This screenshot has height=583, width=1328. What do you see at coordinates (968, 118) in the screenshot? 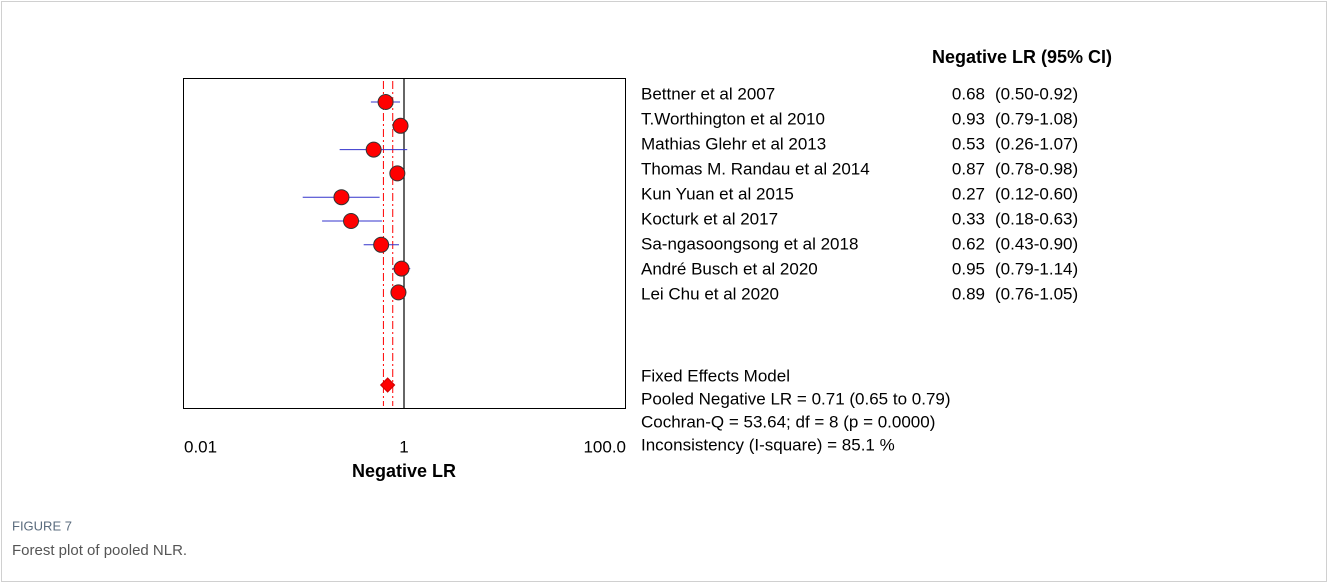
I see `study-value: 0.93` at bounding box center [968, 118].